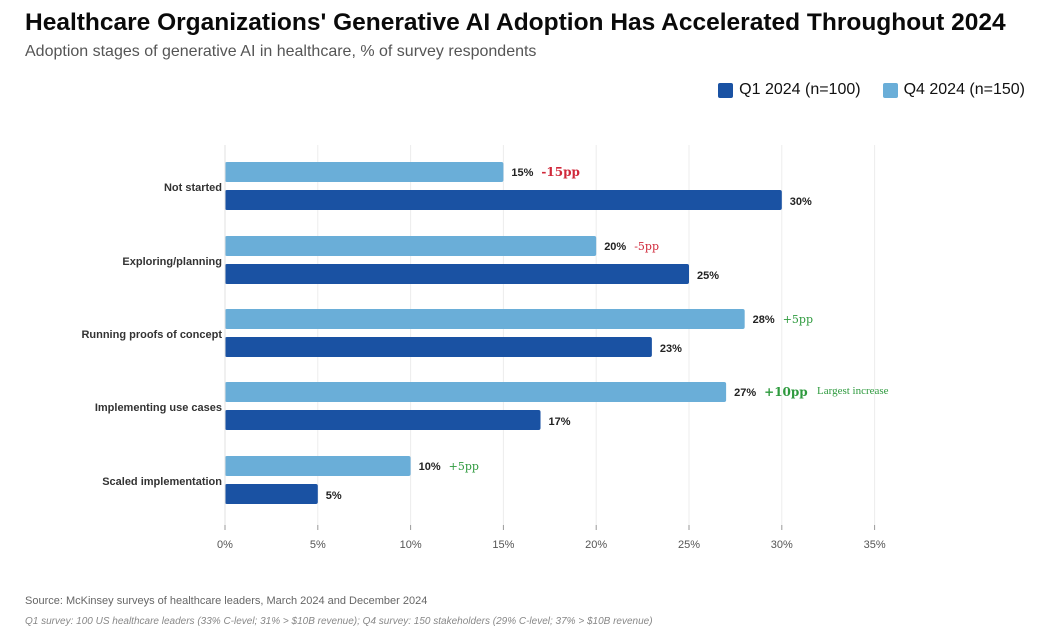 The height and width of the screenshot is (643, 1050). I want to click on x-tick-label: 25%, so click(689, 545).